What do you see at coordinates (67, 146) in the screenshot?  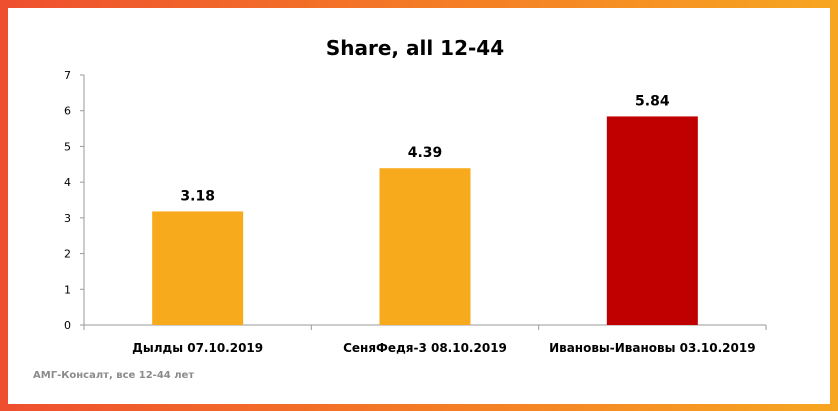 I see `y-tick-label: 5` at bounding box center [67, 146].